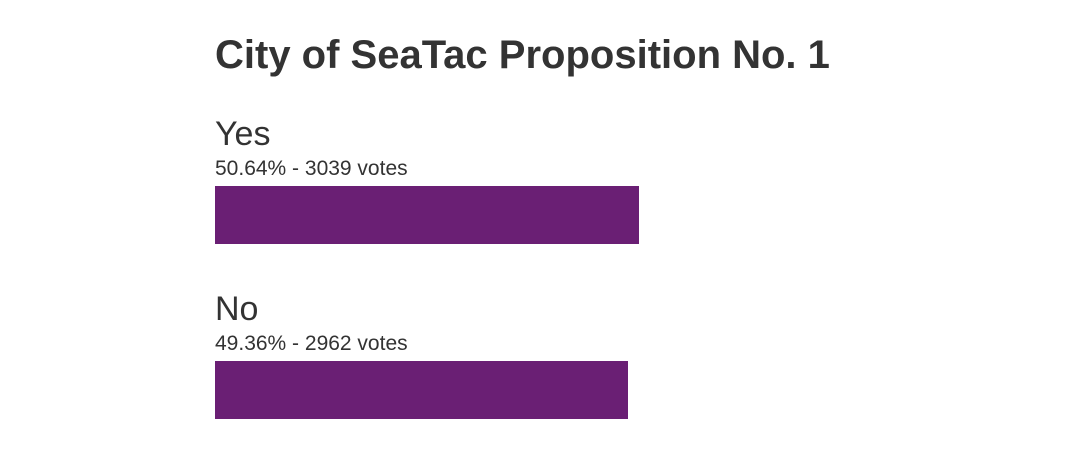 The width and height of the screenshot is (1080, 467). What do you see at coordinates (311, 343) in the screenshot?
I see `option-stats-no: 49.36% - 2962 votes` at bounding box center [311, 343].